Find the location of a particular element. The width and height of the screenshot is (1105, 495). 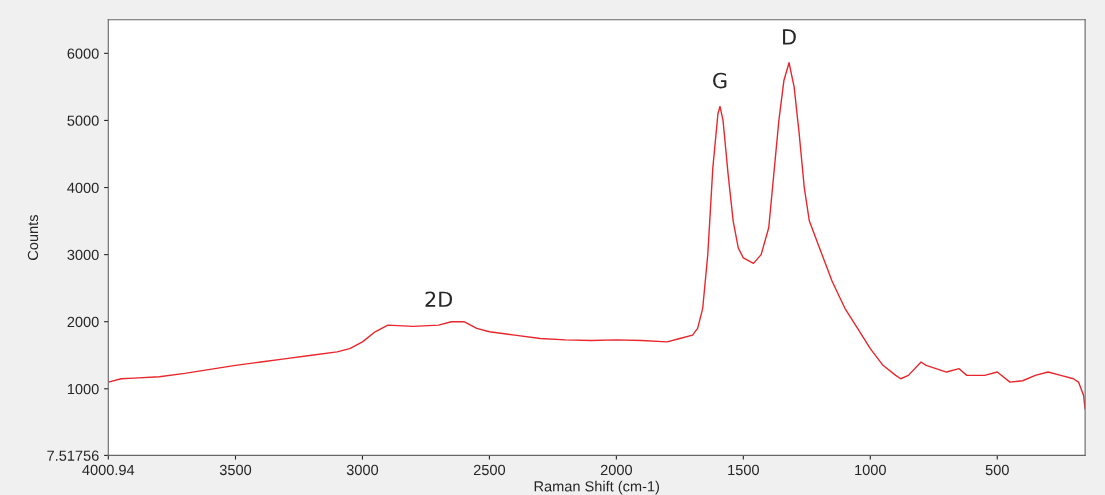

x-tick-label: 1500 is located at coordinates (743, 470).